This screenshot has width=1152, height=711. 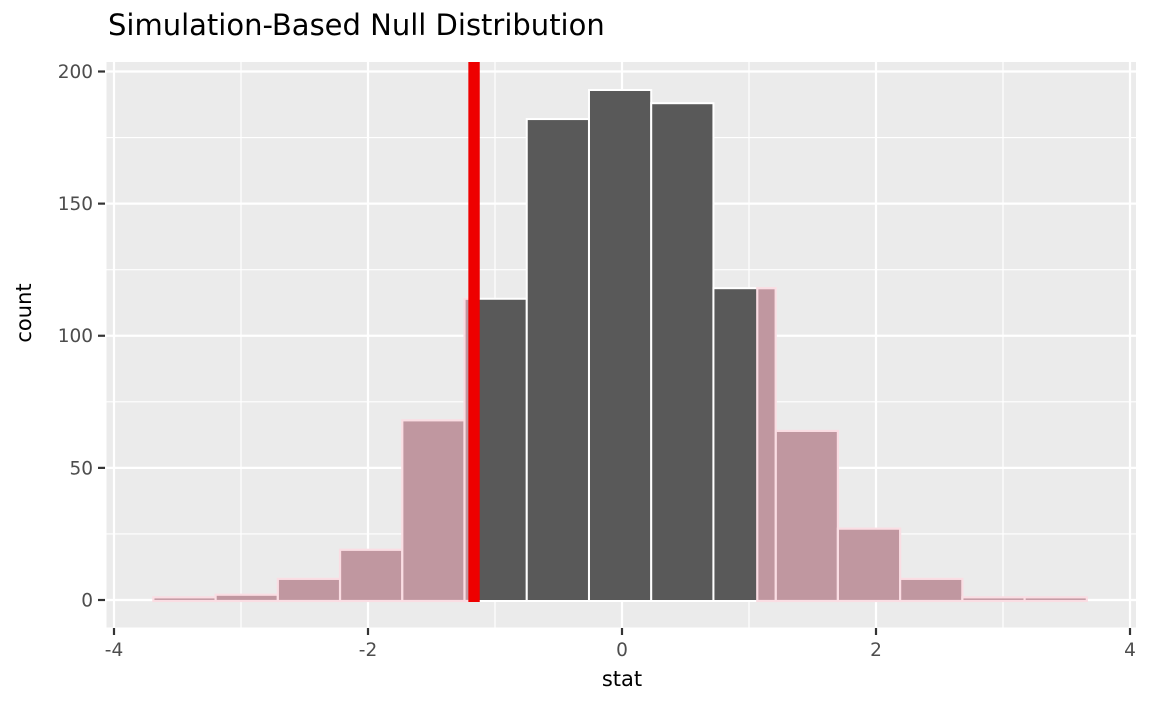 I want to click on x-tick-label: 2, so click(x=876, y=650).